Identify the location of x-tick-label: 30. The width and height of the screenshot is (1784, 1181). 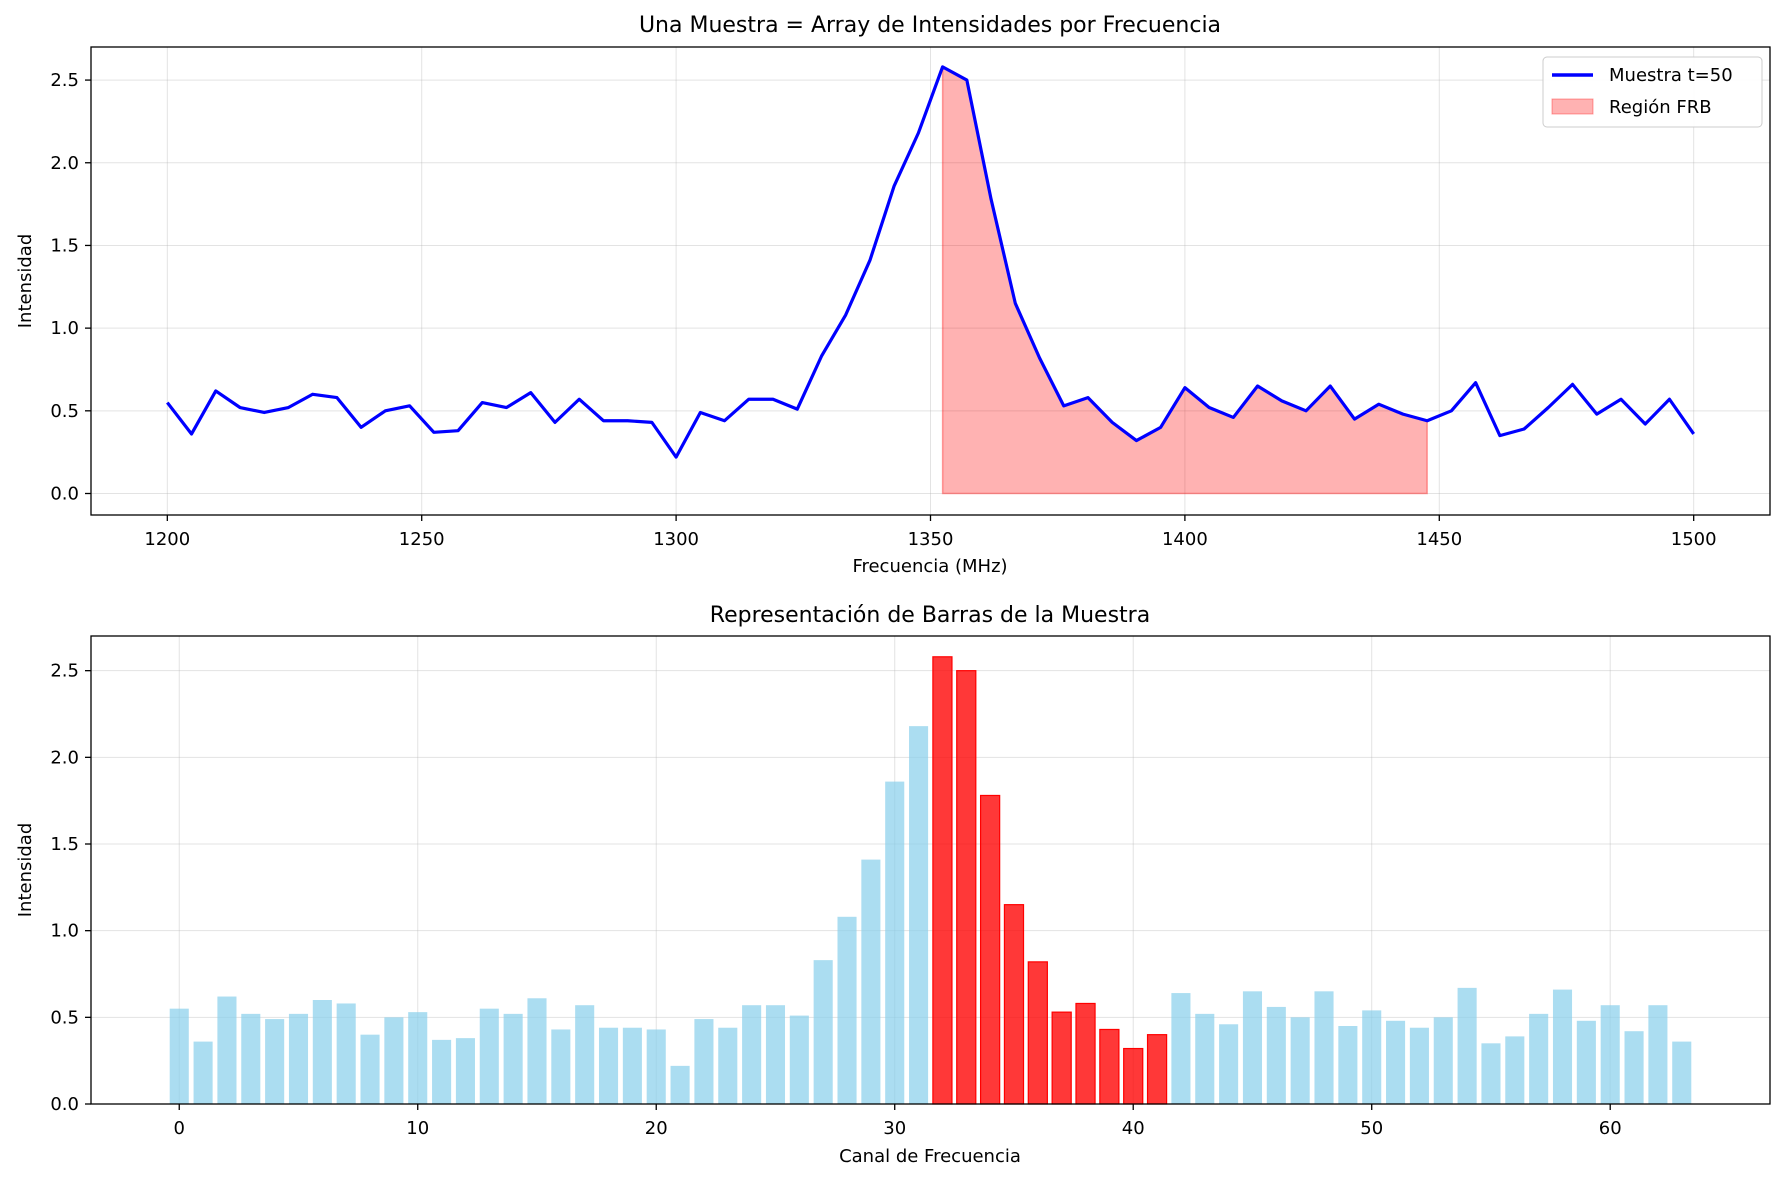
(894, 1128).